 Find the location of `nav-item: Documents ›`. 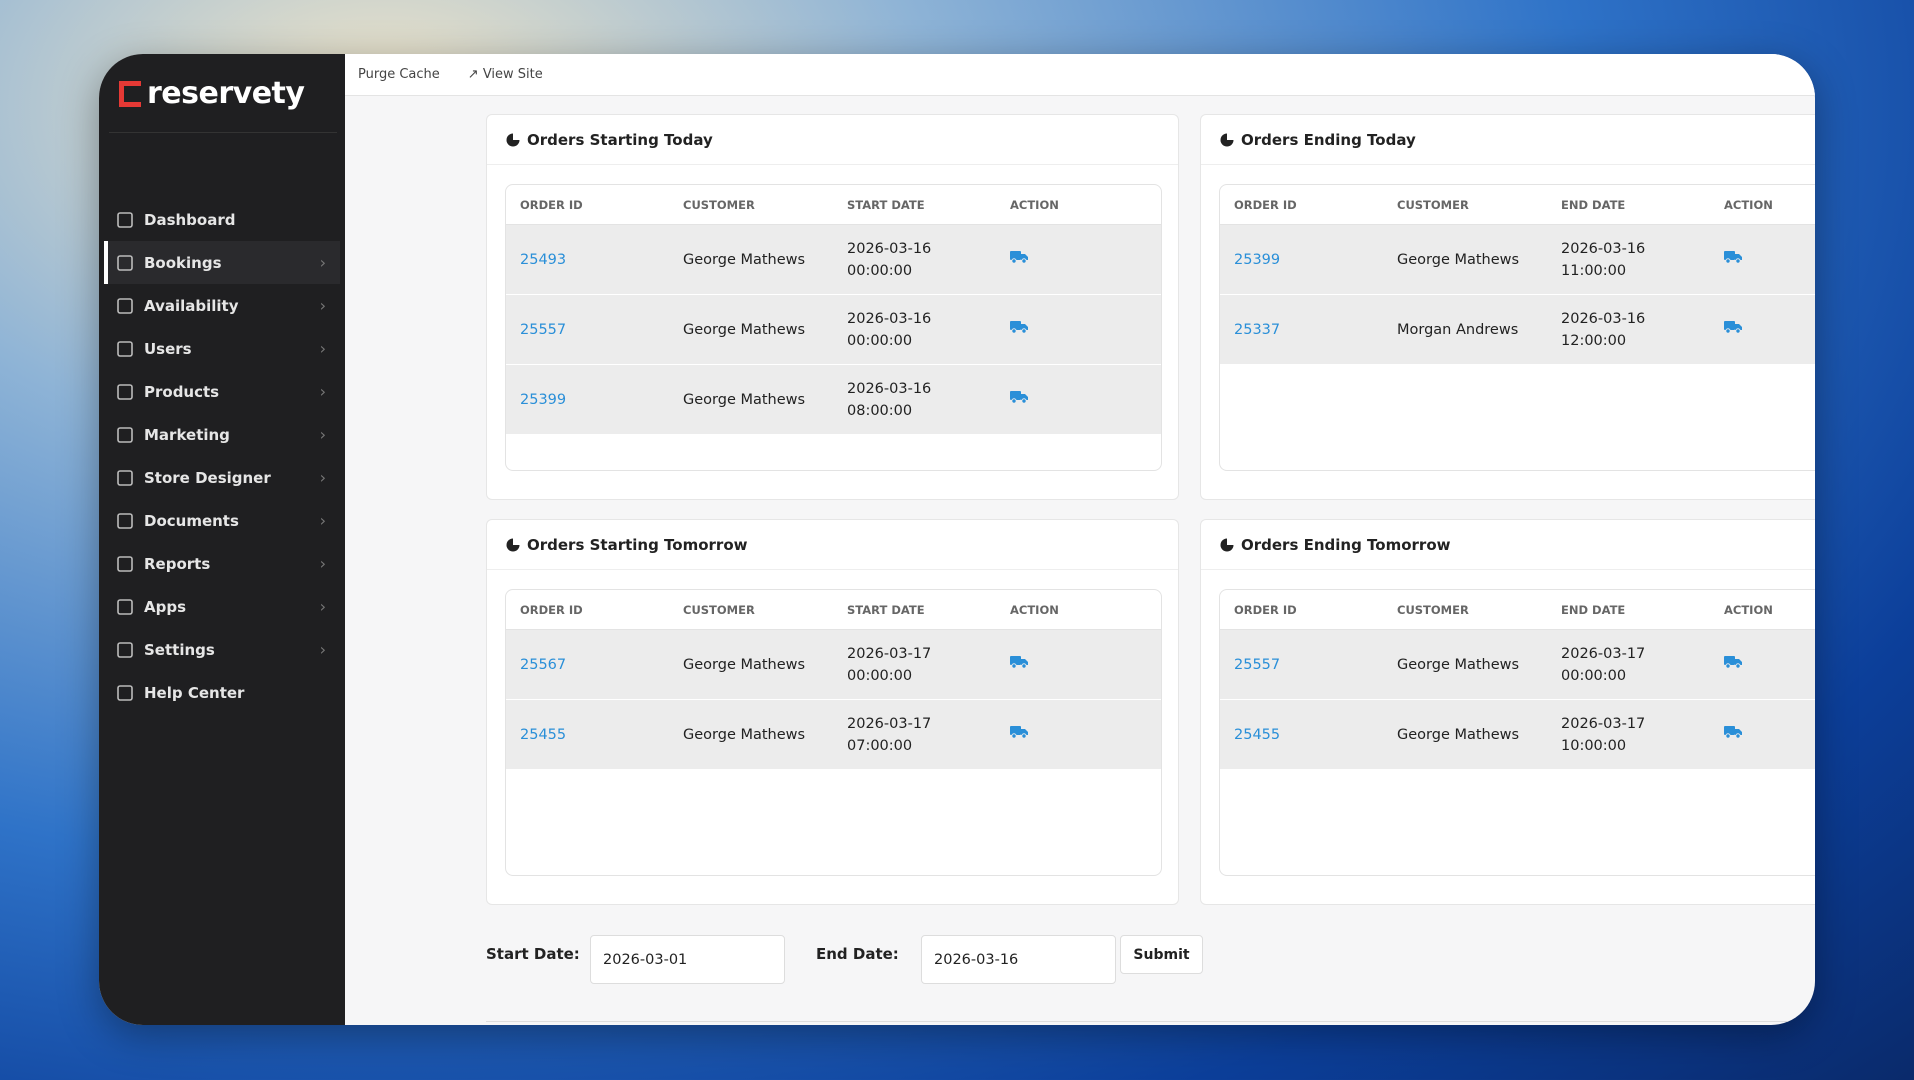

nav-item: Documents › is located at coordinates (222, 520).